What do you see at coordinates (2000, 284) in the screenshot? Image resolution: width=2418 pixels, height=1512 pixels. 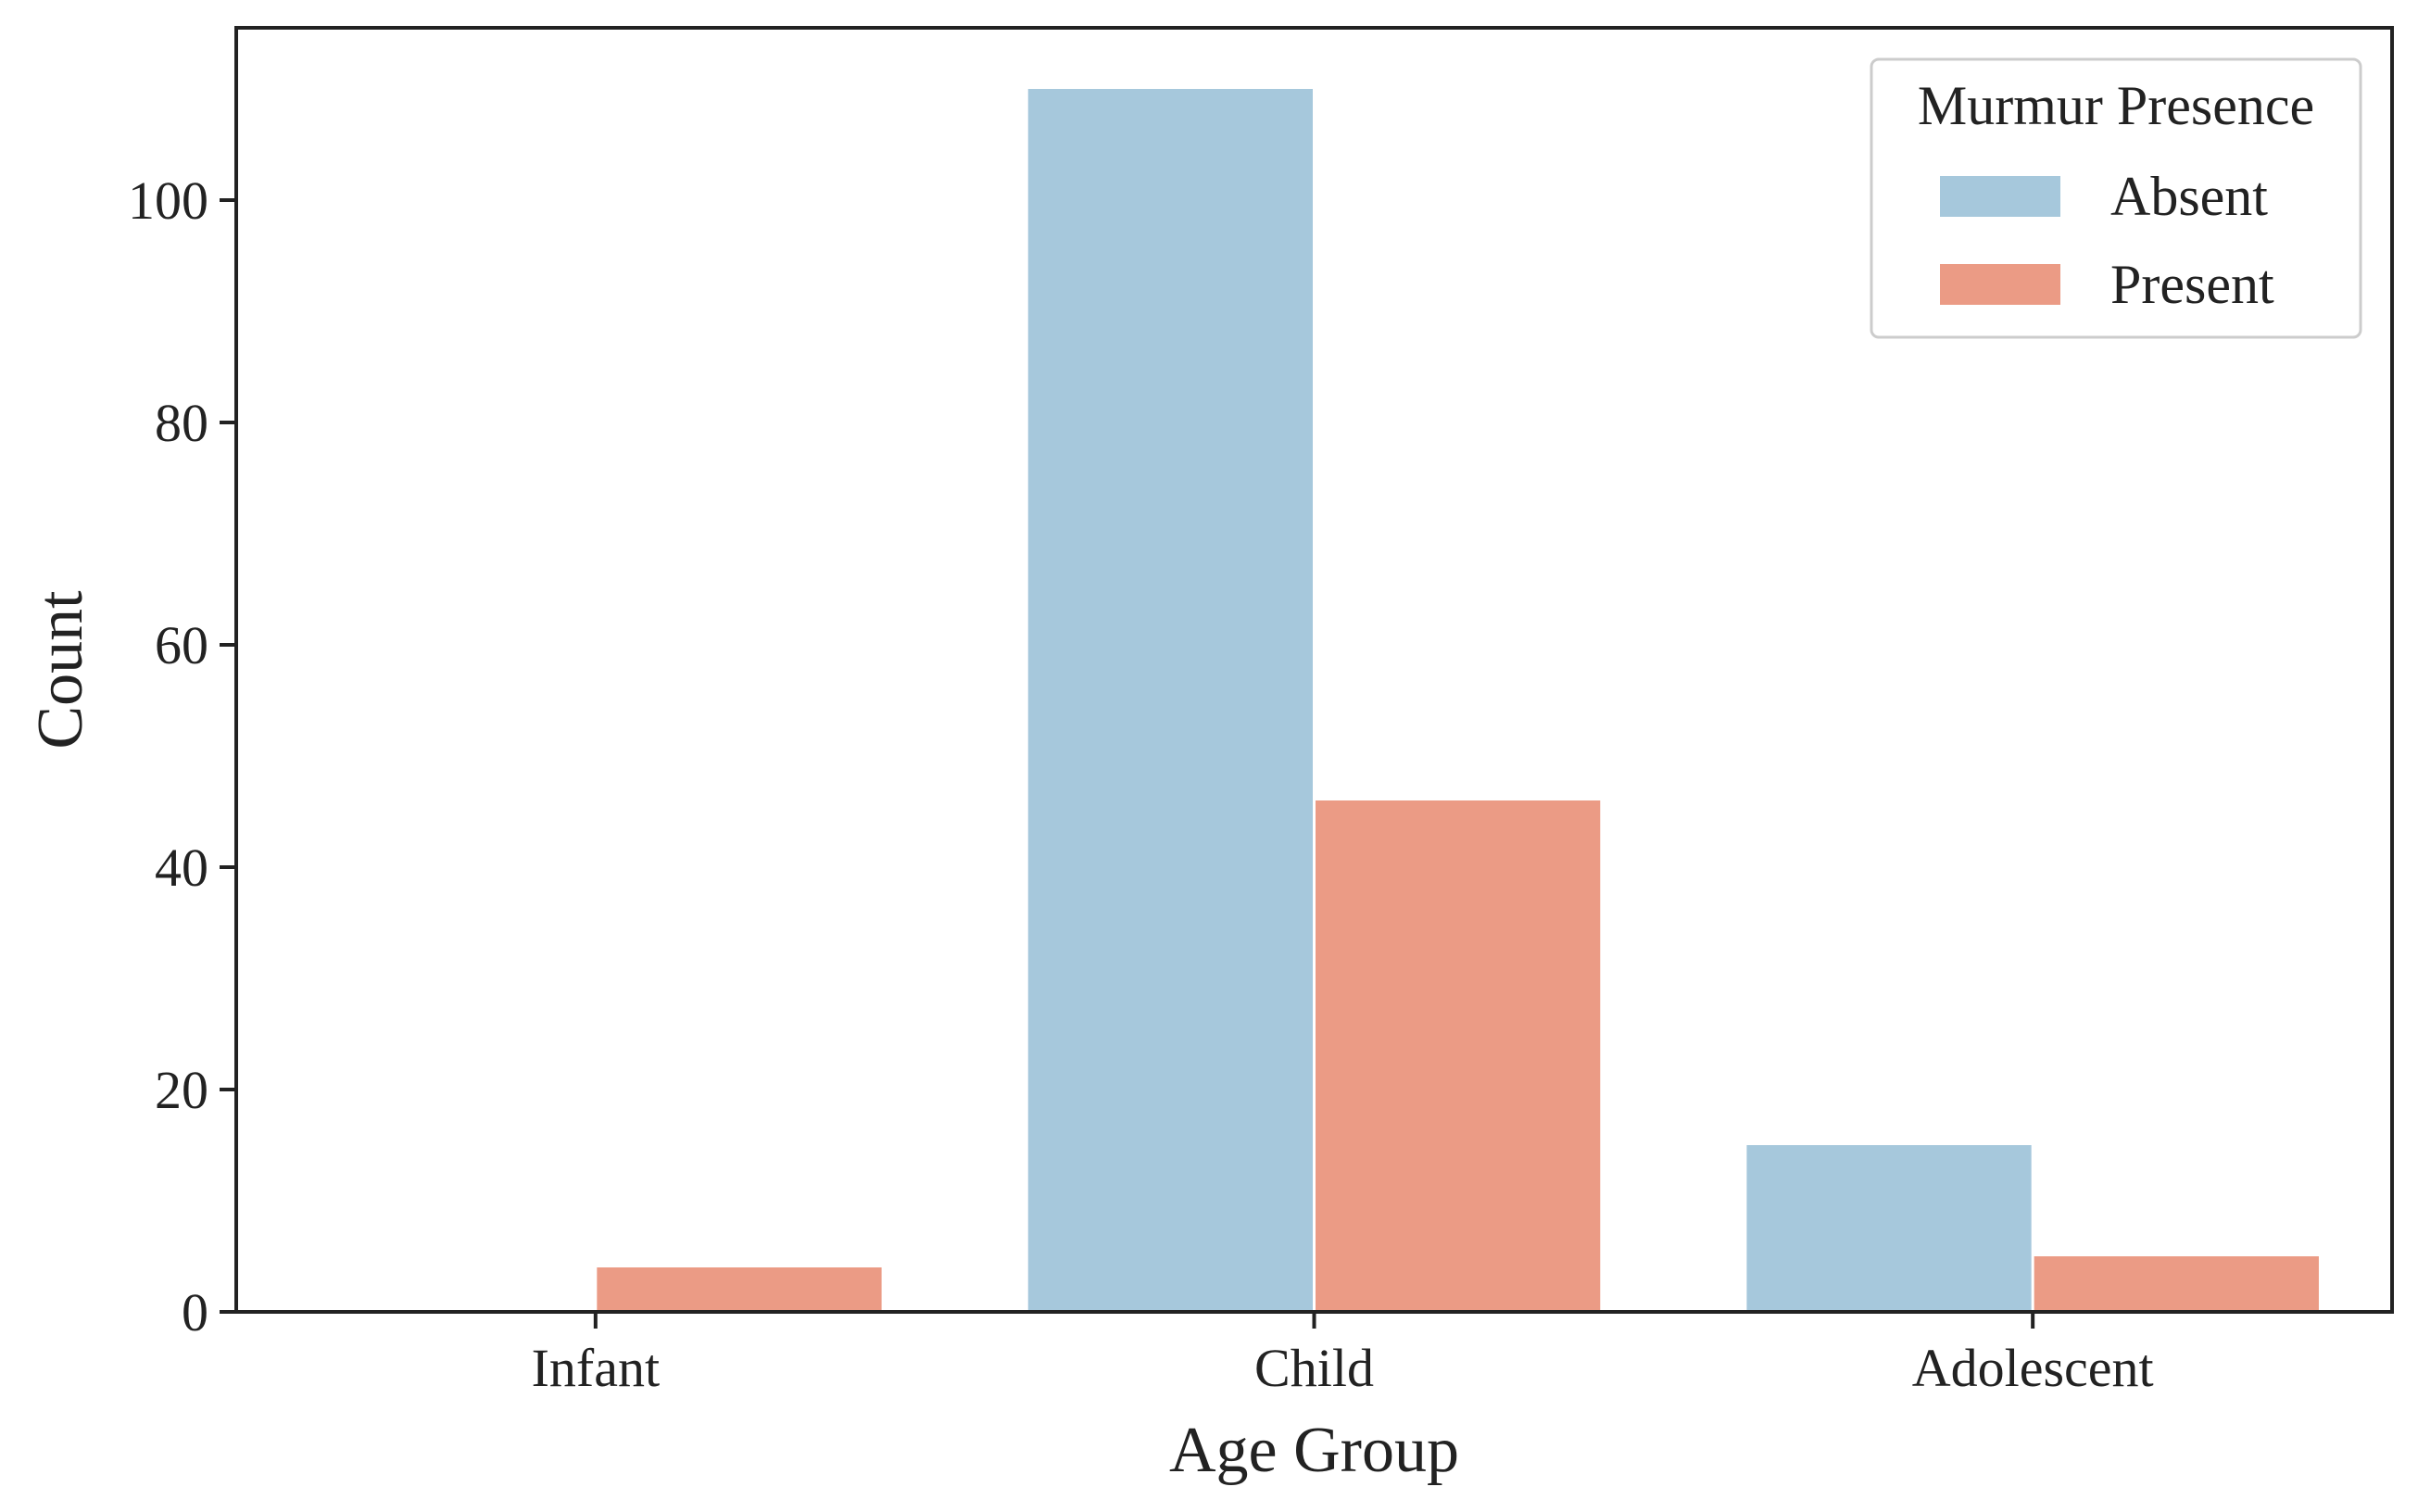 I see `legend-swatch-present` at bounding box center [2000, 284].